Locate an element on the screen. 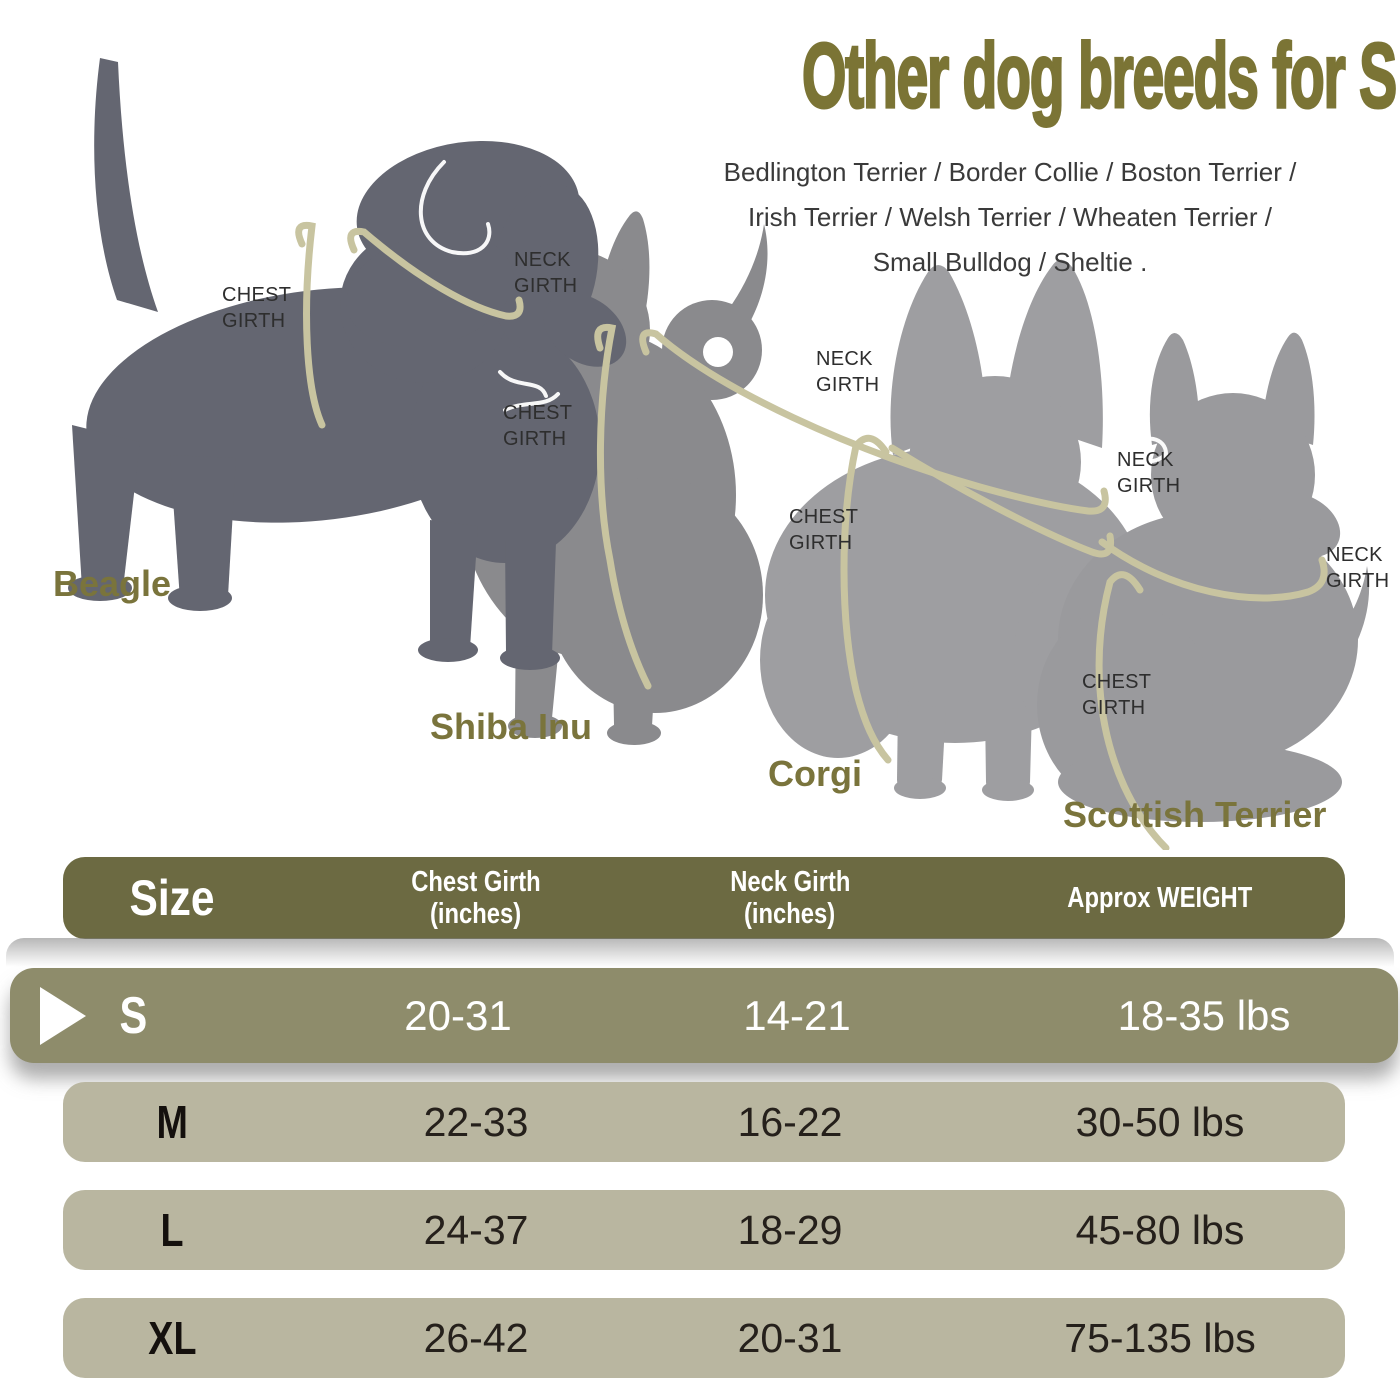 The image size is (1400, 1400). cell-size: L is located at coordinates (172, 1230).